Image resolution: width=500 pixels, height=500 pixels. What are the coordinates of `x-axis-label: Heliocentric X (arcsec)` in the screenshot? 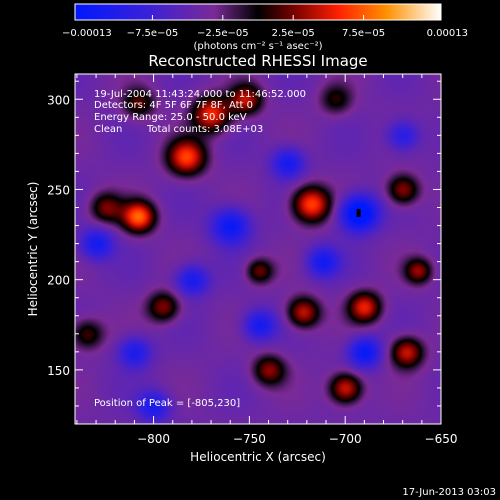 It's located at (258, 457).